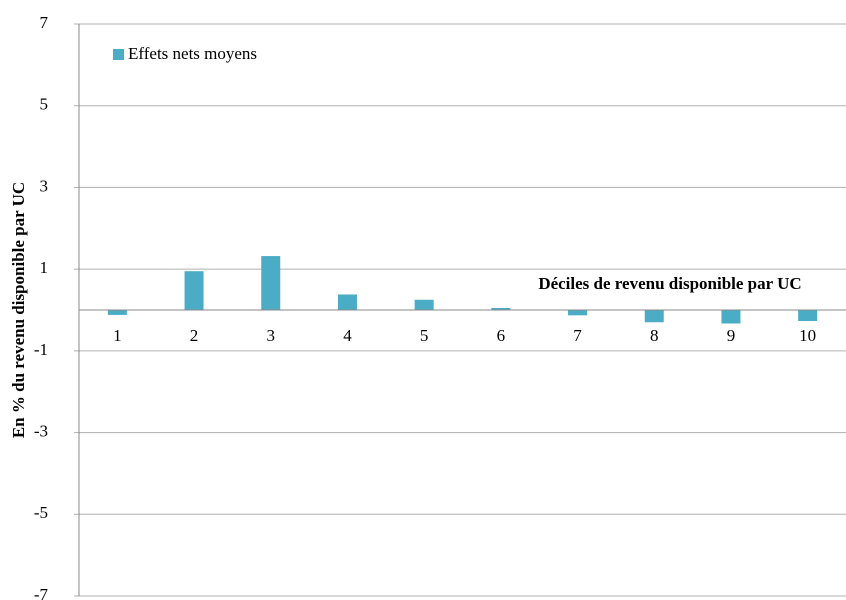  I want to click on x-tick-label: 6, so click(501, 335).